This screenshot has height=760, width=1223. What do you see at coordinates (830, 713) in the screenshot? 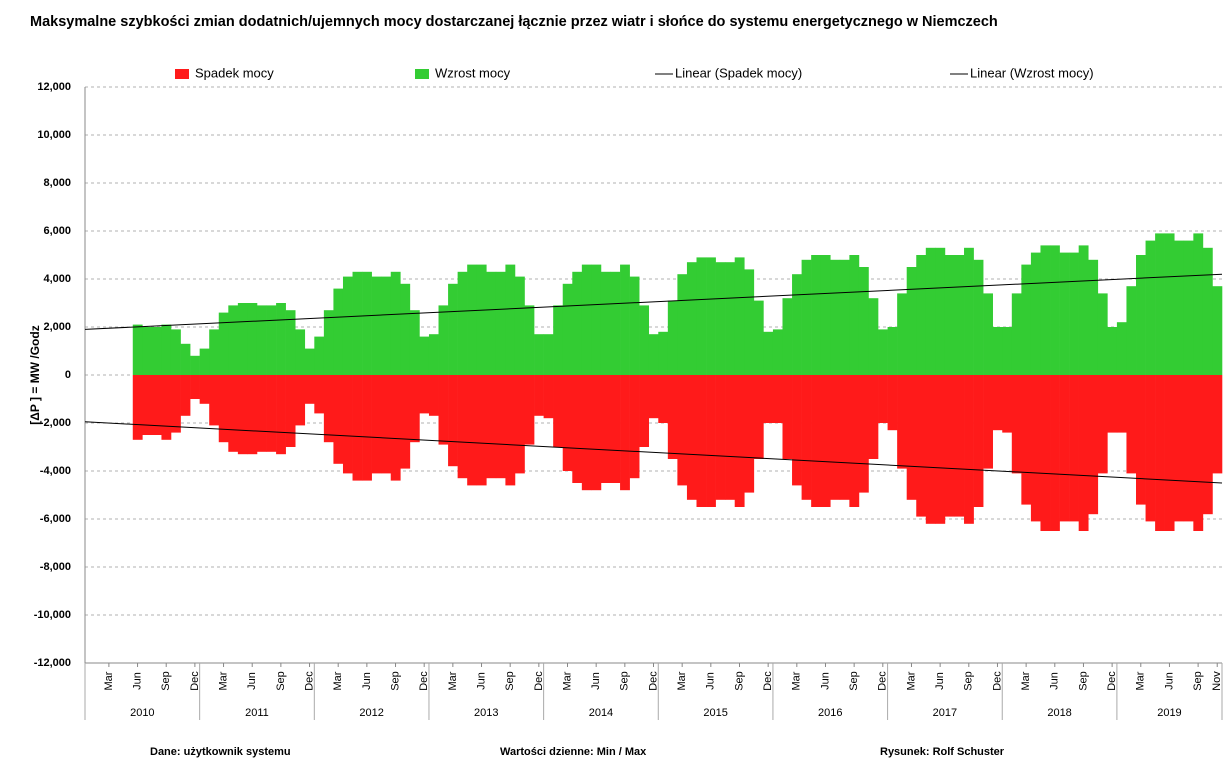
I see `year-label: 2016` at bounding box center [830, 713].